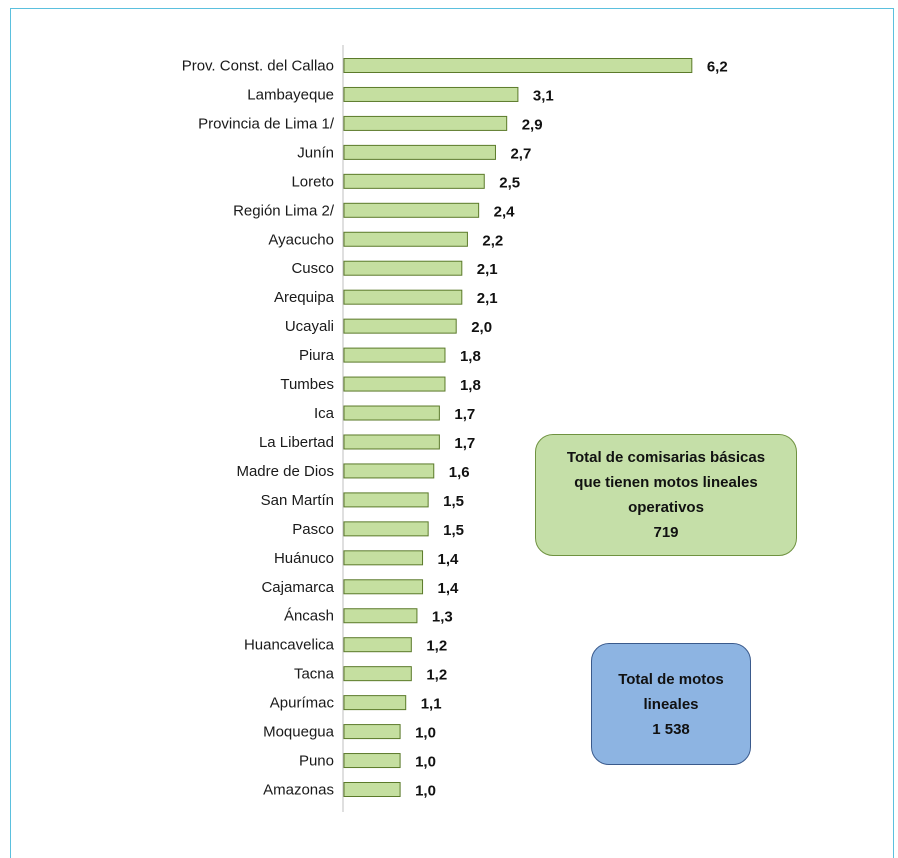 The height and width of the screenshot is (858, 898). Describe the element at coordinates (298, 790) in the screenshot. I see `category-label: Amazonas` at that location.